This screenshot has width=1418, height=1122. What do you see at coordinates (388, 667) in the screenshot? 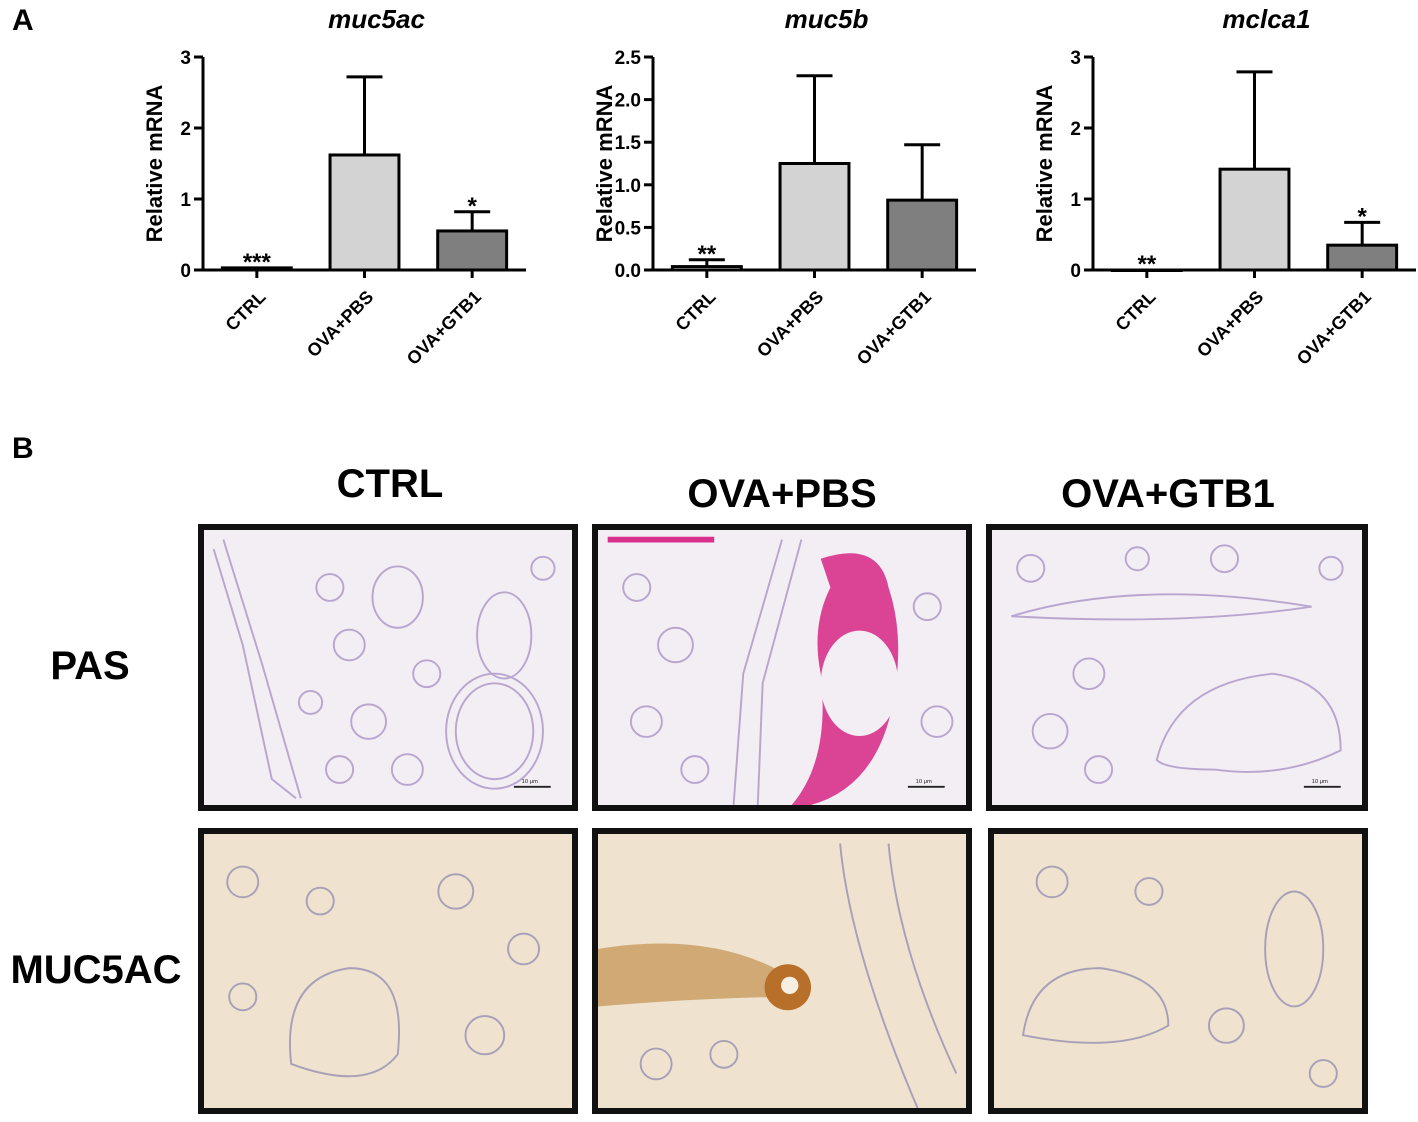
I see `pas-ctrl-micrograph: 10 μm` at bounding box center [388, 667].